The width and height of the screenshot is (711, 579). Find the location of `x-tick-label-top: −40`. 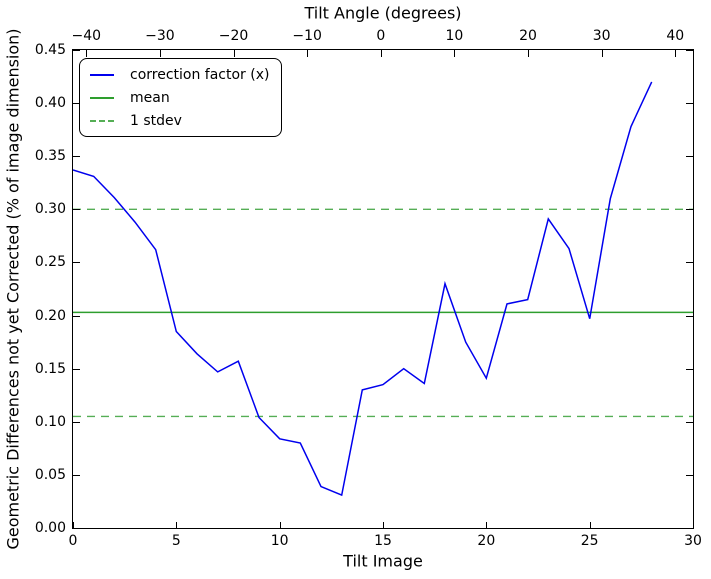

x-tick-label-top: −40 is located at coordinates (86, 36).